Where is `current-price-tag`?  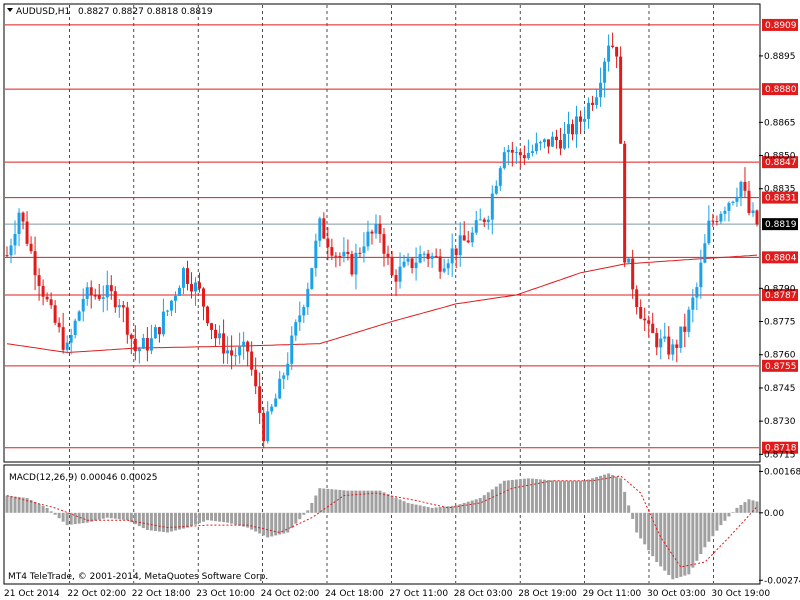
current-price-tag is located at coordinates (780, 224).